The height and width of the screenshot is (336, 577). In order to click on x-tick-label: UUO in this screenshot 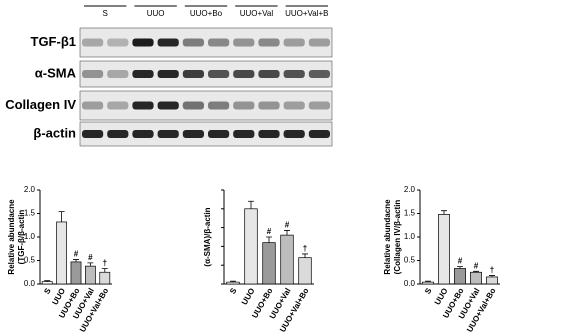, I will do `click(248, 297)`.